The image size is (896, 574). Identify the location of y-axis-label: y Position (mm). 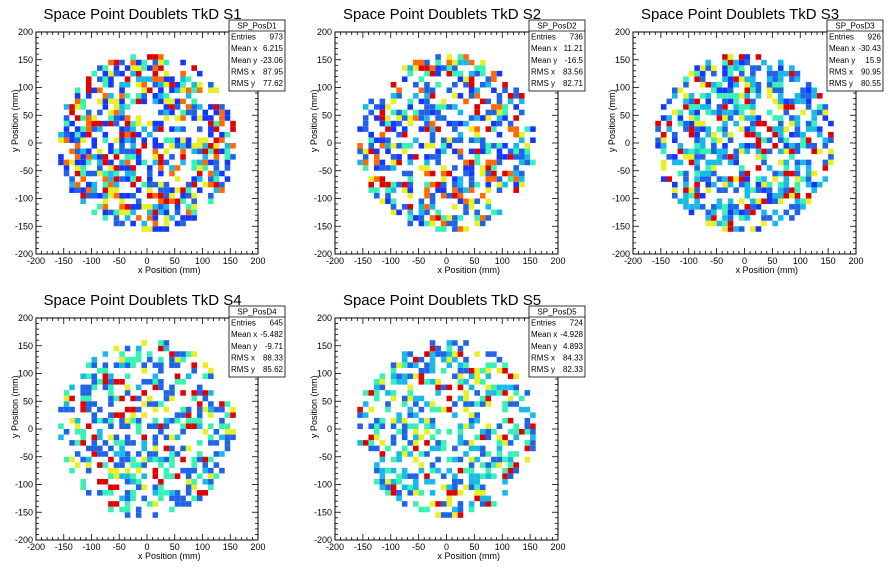
(314, 407).